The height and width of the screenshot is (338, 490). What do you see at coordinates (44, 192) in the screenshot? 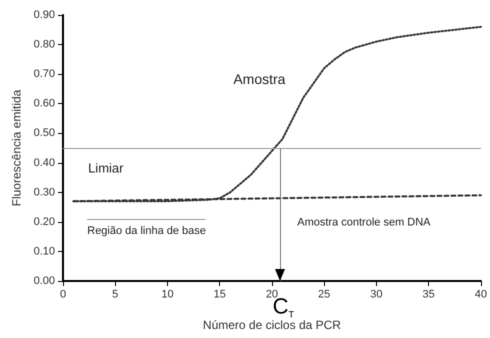
I see `y-tick-label: 0.30` at bounding box center [44, 192].